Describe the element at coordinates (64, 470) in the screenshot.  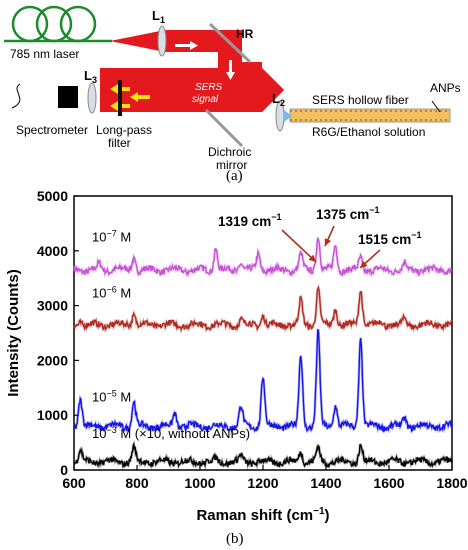
I see `y-tick-label: 0` at that location.